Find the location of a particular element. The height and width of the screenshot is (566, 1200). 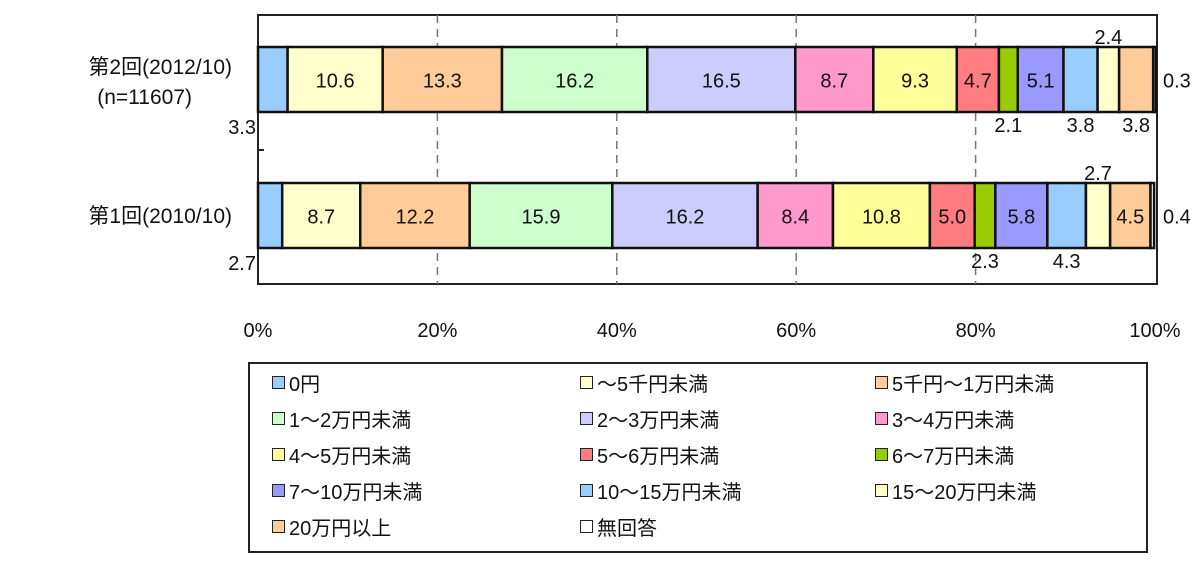

legend-item: 5～6万円未満 is located at coordinates (649, 454).